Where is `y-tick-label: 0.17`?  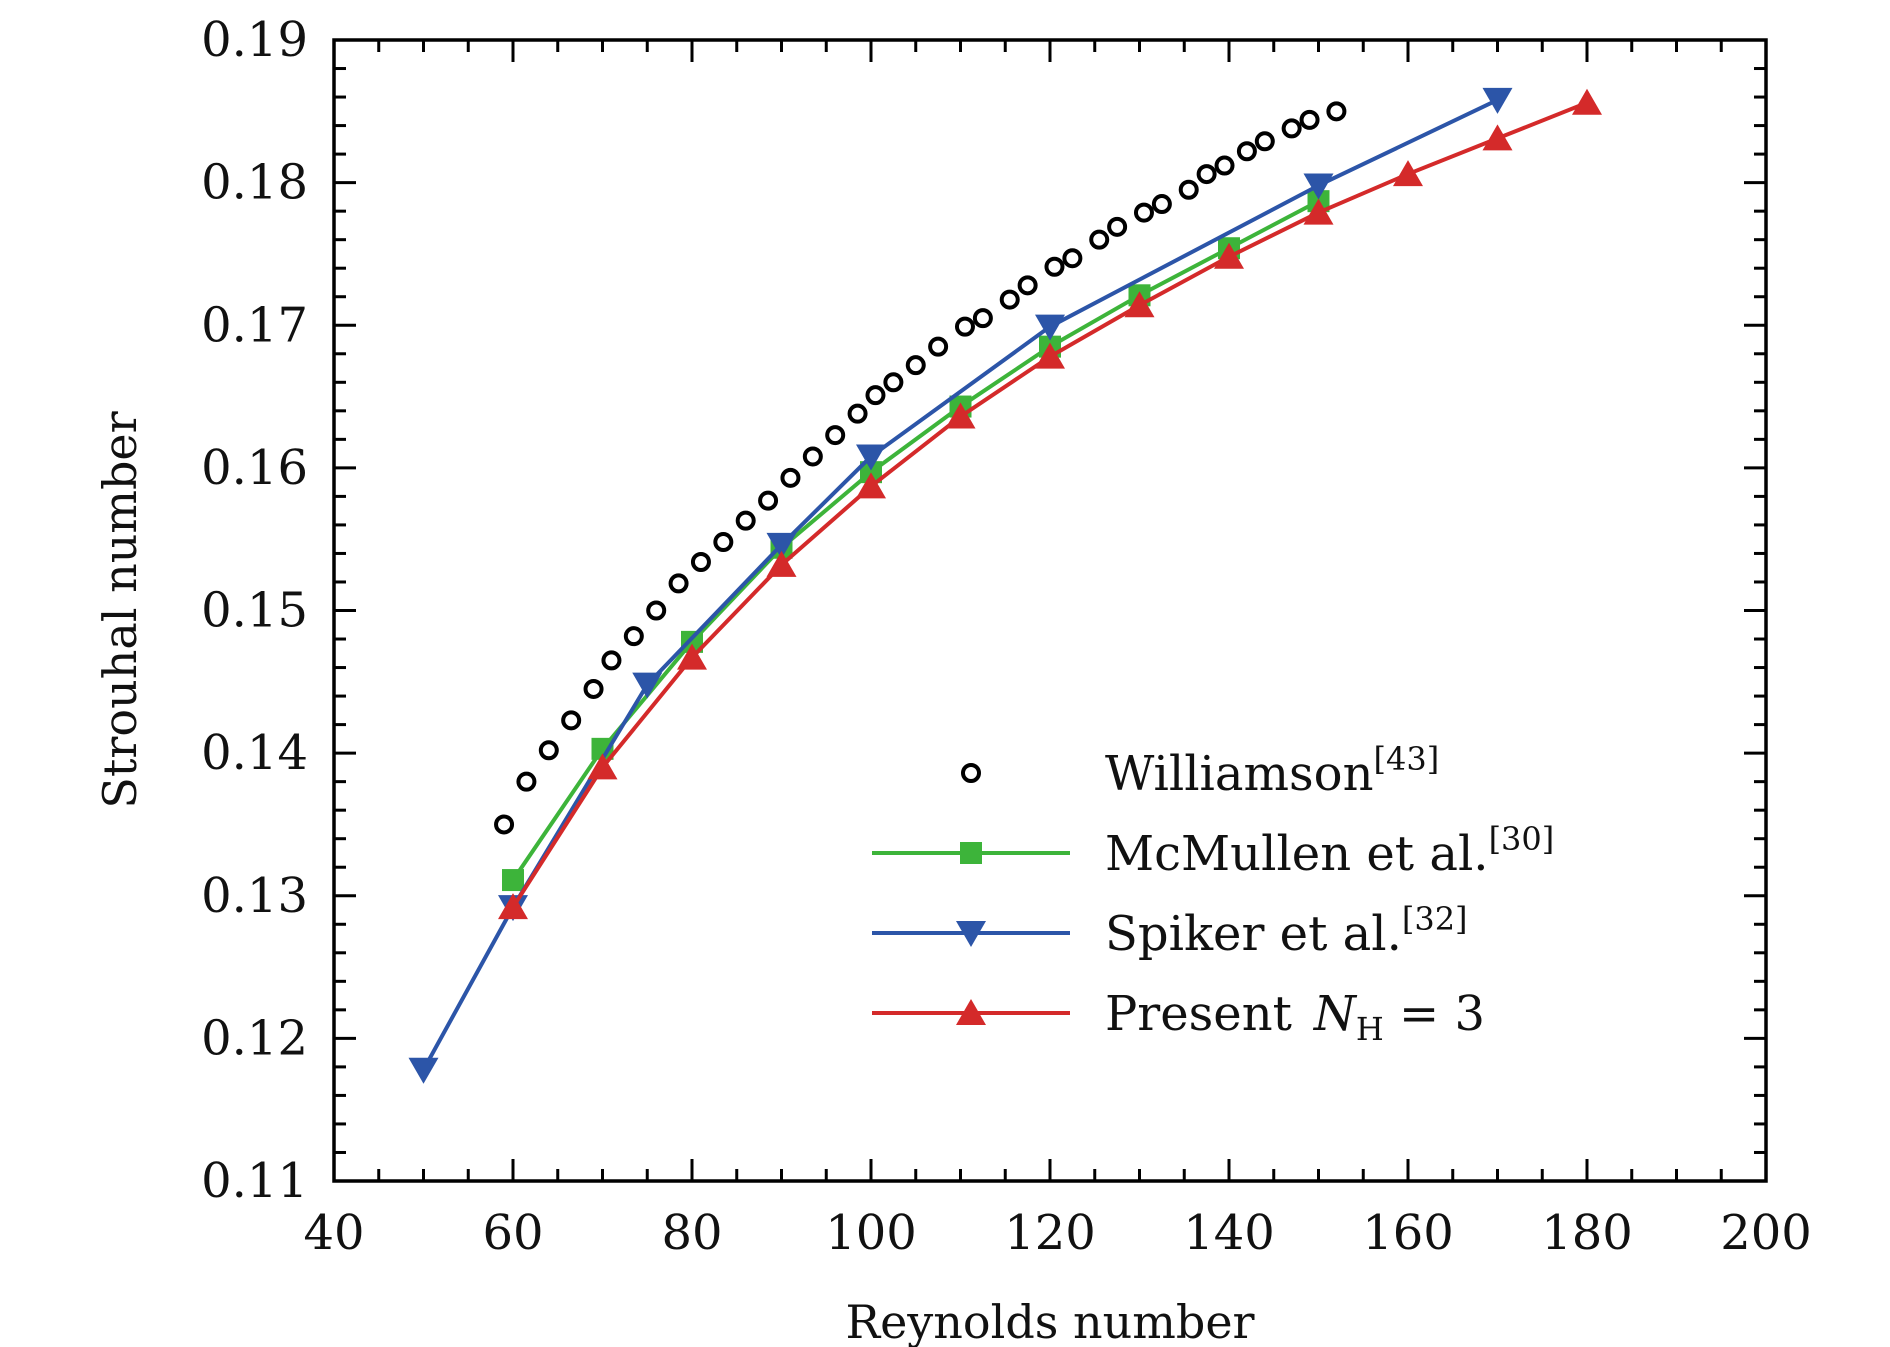 y-tick-label: 0.17 is located at coordinates (254, 325).